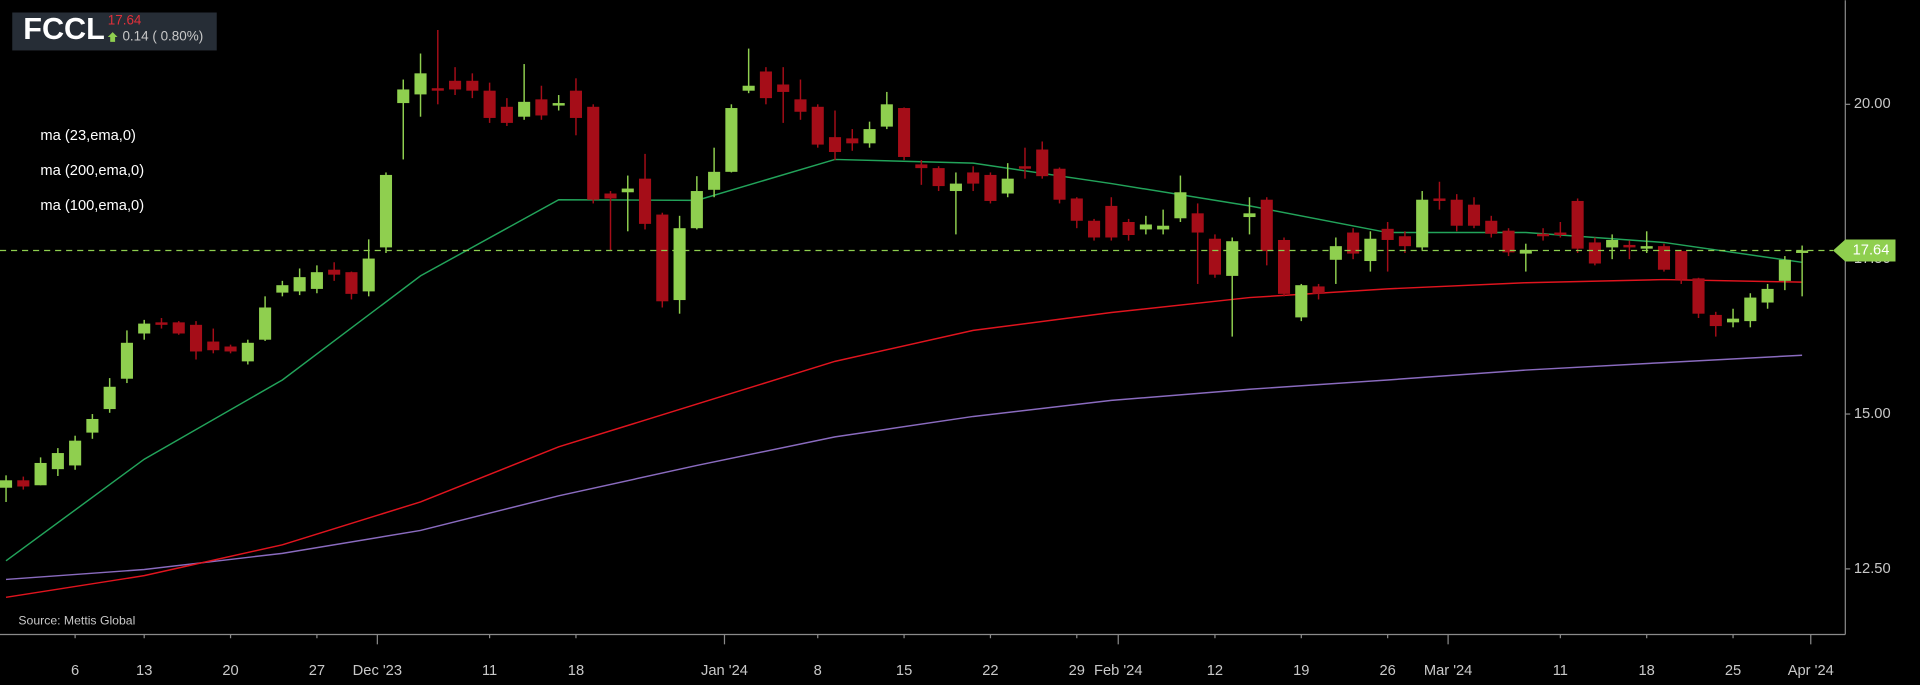  I want to click on ticker: FCCL, so click(64, 29).